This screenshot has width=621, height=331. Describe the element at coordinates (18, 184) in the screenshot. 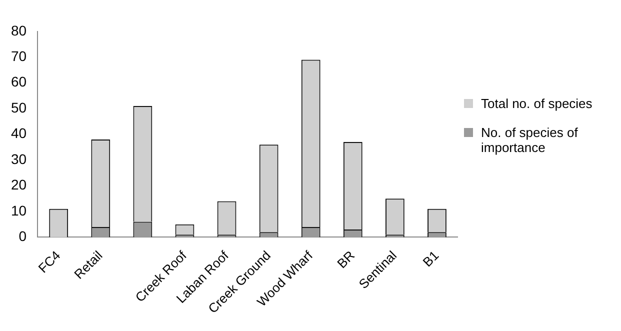

I see `y-tick-label: 20` at that location.